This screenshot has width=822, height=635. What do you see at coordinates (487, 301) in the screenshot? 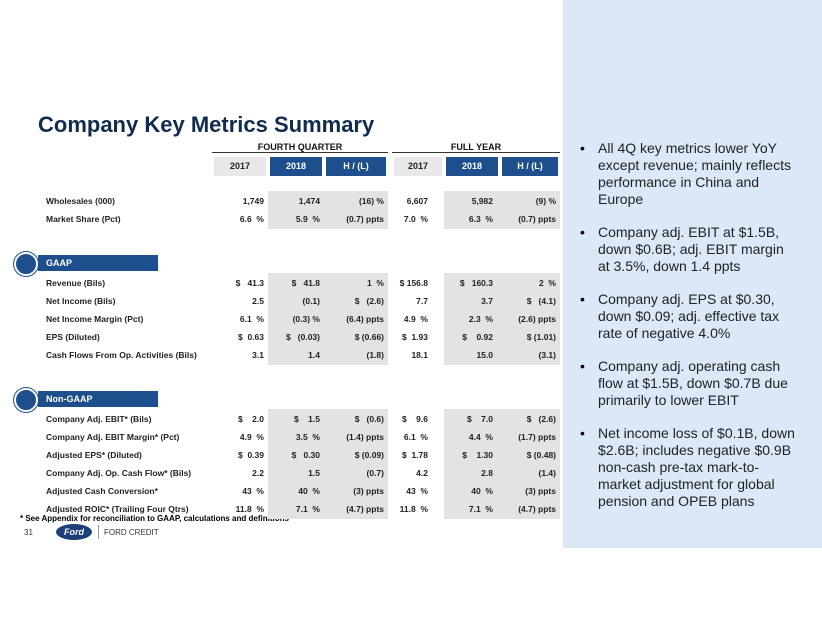
I see `cell: 3.7` at bounding box center [487, 301].